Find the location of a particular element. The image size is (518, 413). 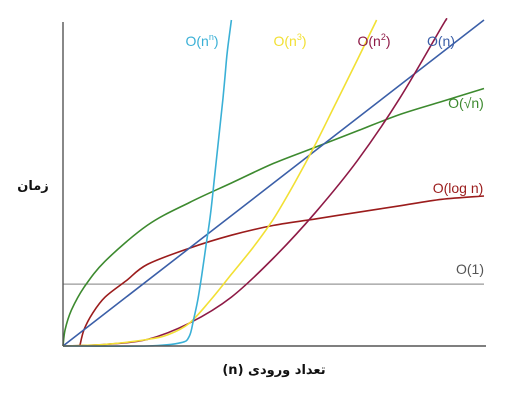

x-axis-label: تعداد ورودی (n) is located at coordinates (273, 370).